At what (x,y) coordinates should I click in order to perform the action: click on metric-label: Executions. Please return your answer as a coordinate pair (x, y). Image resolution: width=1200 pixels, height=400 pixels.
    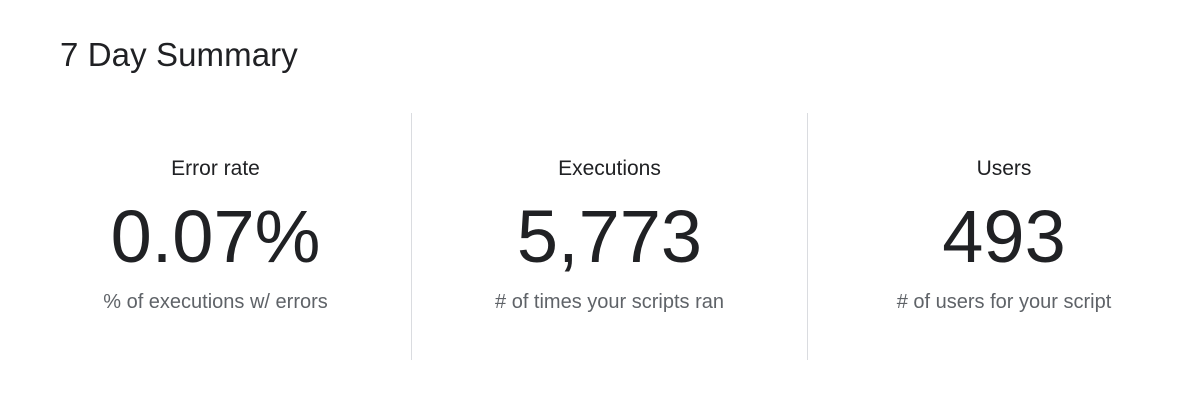
    Looking at the image, I should click on (609, 168).